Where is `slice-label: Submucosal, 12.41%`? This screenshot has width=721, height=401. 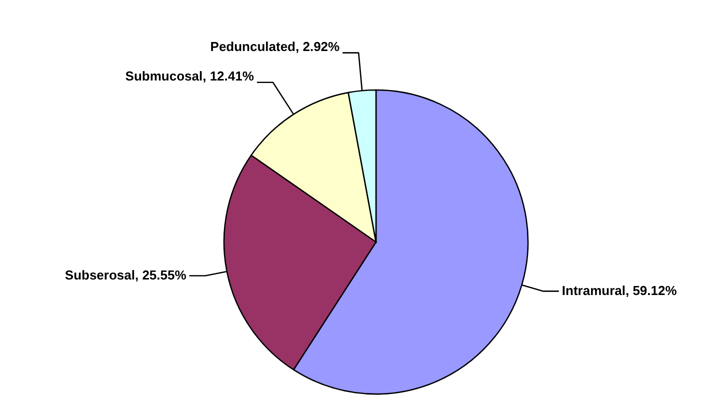
slice-label: Submucosal, 12.41% is located at coordinates (189, 76).